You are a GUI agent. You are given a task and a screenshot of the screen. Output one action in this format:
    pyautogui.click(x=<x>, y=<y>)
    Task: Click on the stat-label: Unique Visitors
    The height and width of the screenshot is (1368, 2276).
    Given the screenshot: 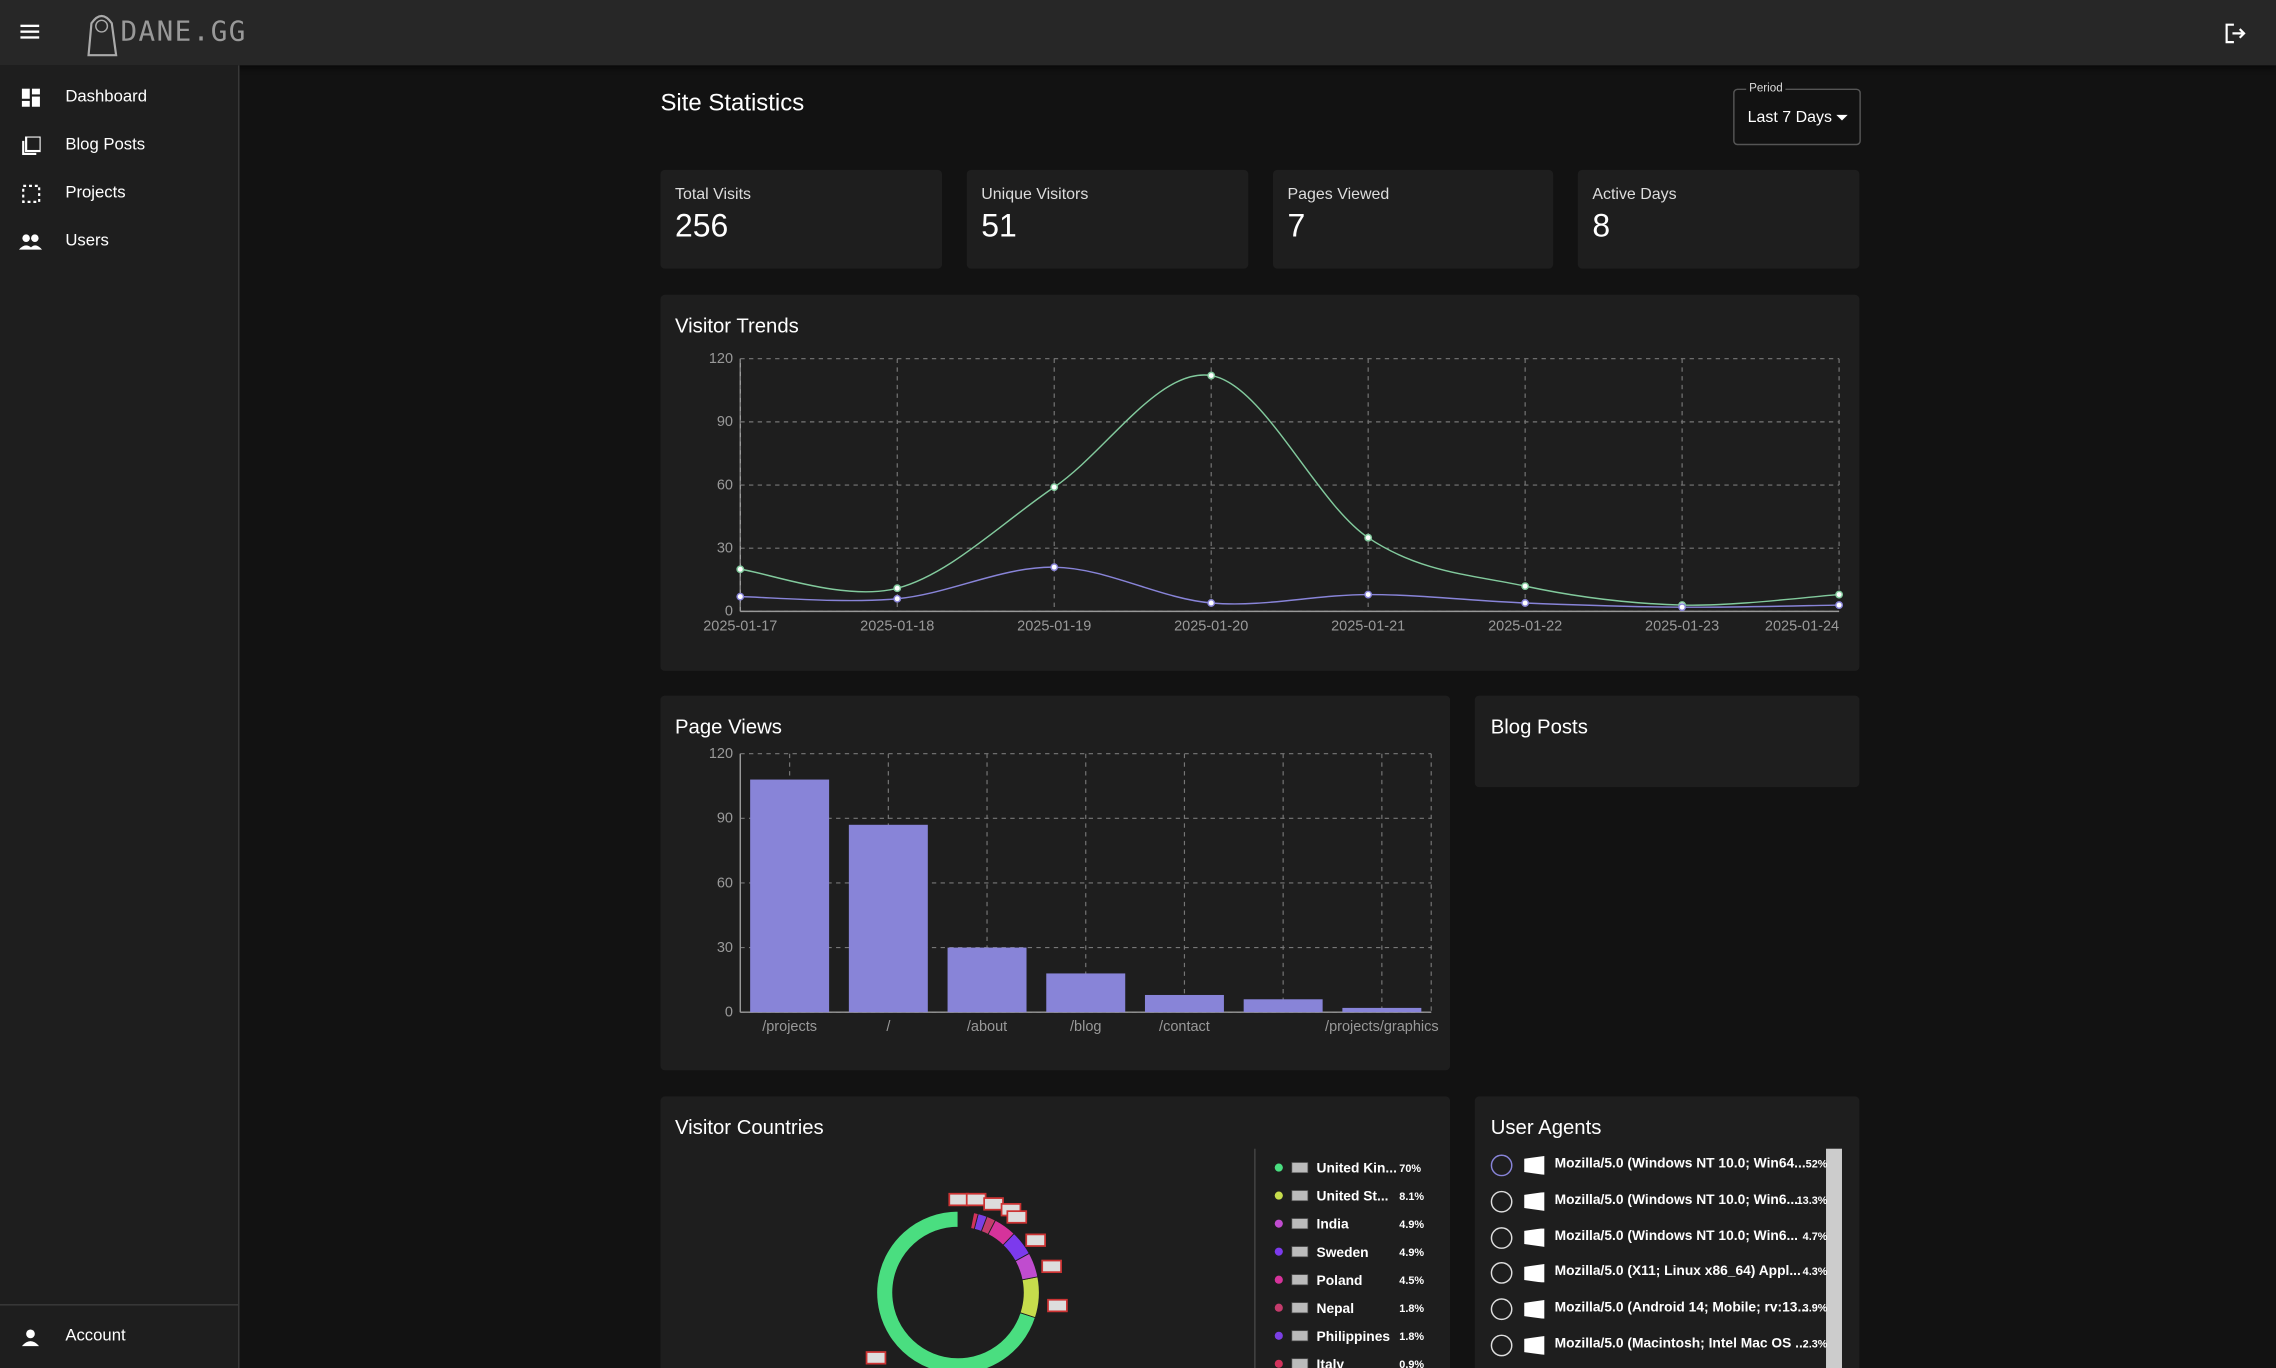 What is the action you would take?
    pyautogui.click(x=1035, y=194)
    